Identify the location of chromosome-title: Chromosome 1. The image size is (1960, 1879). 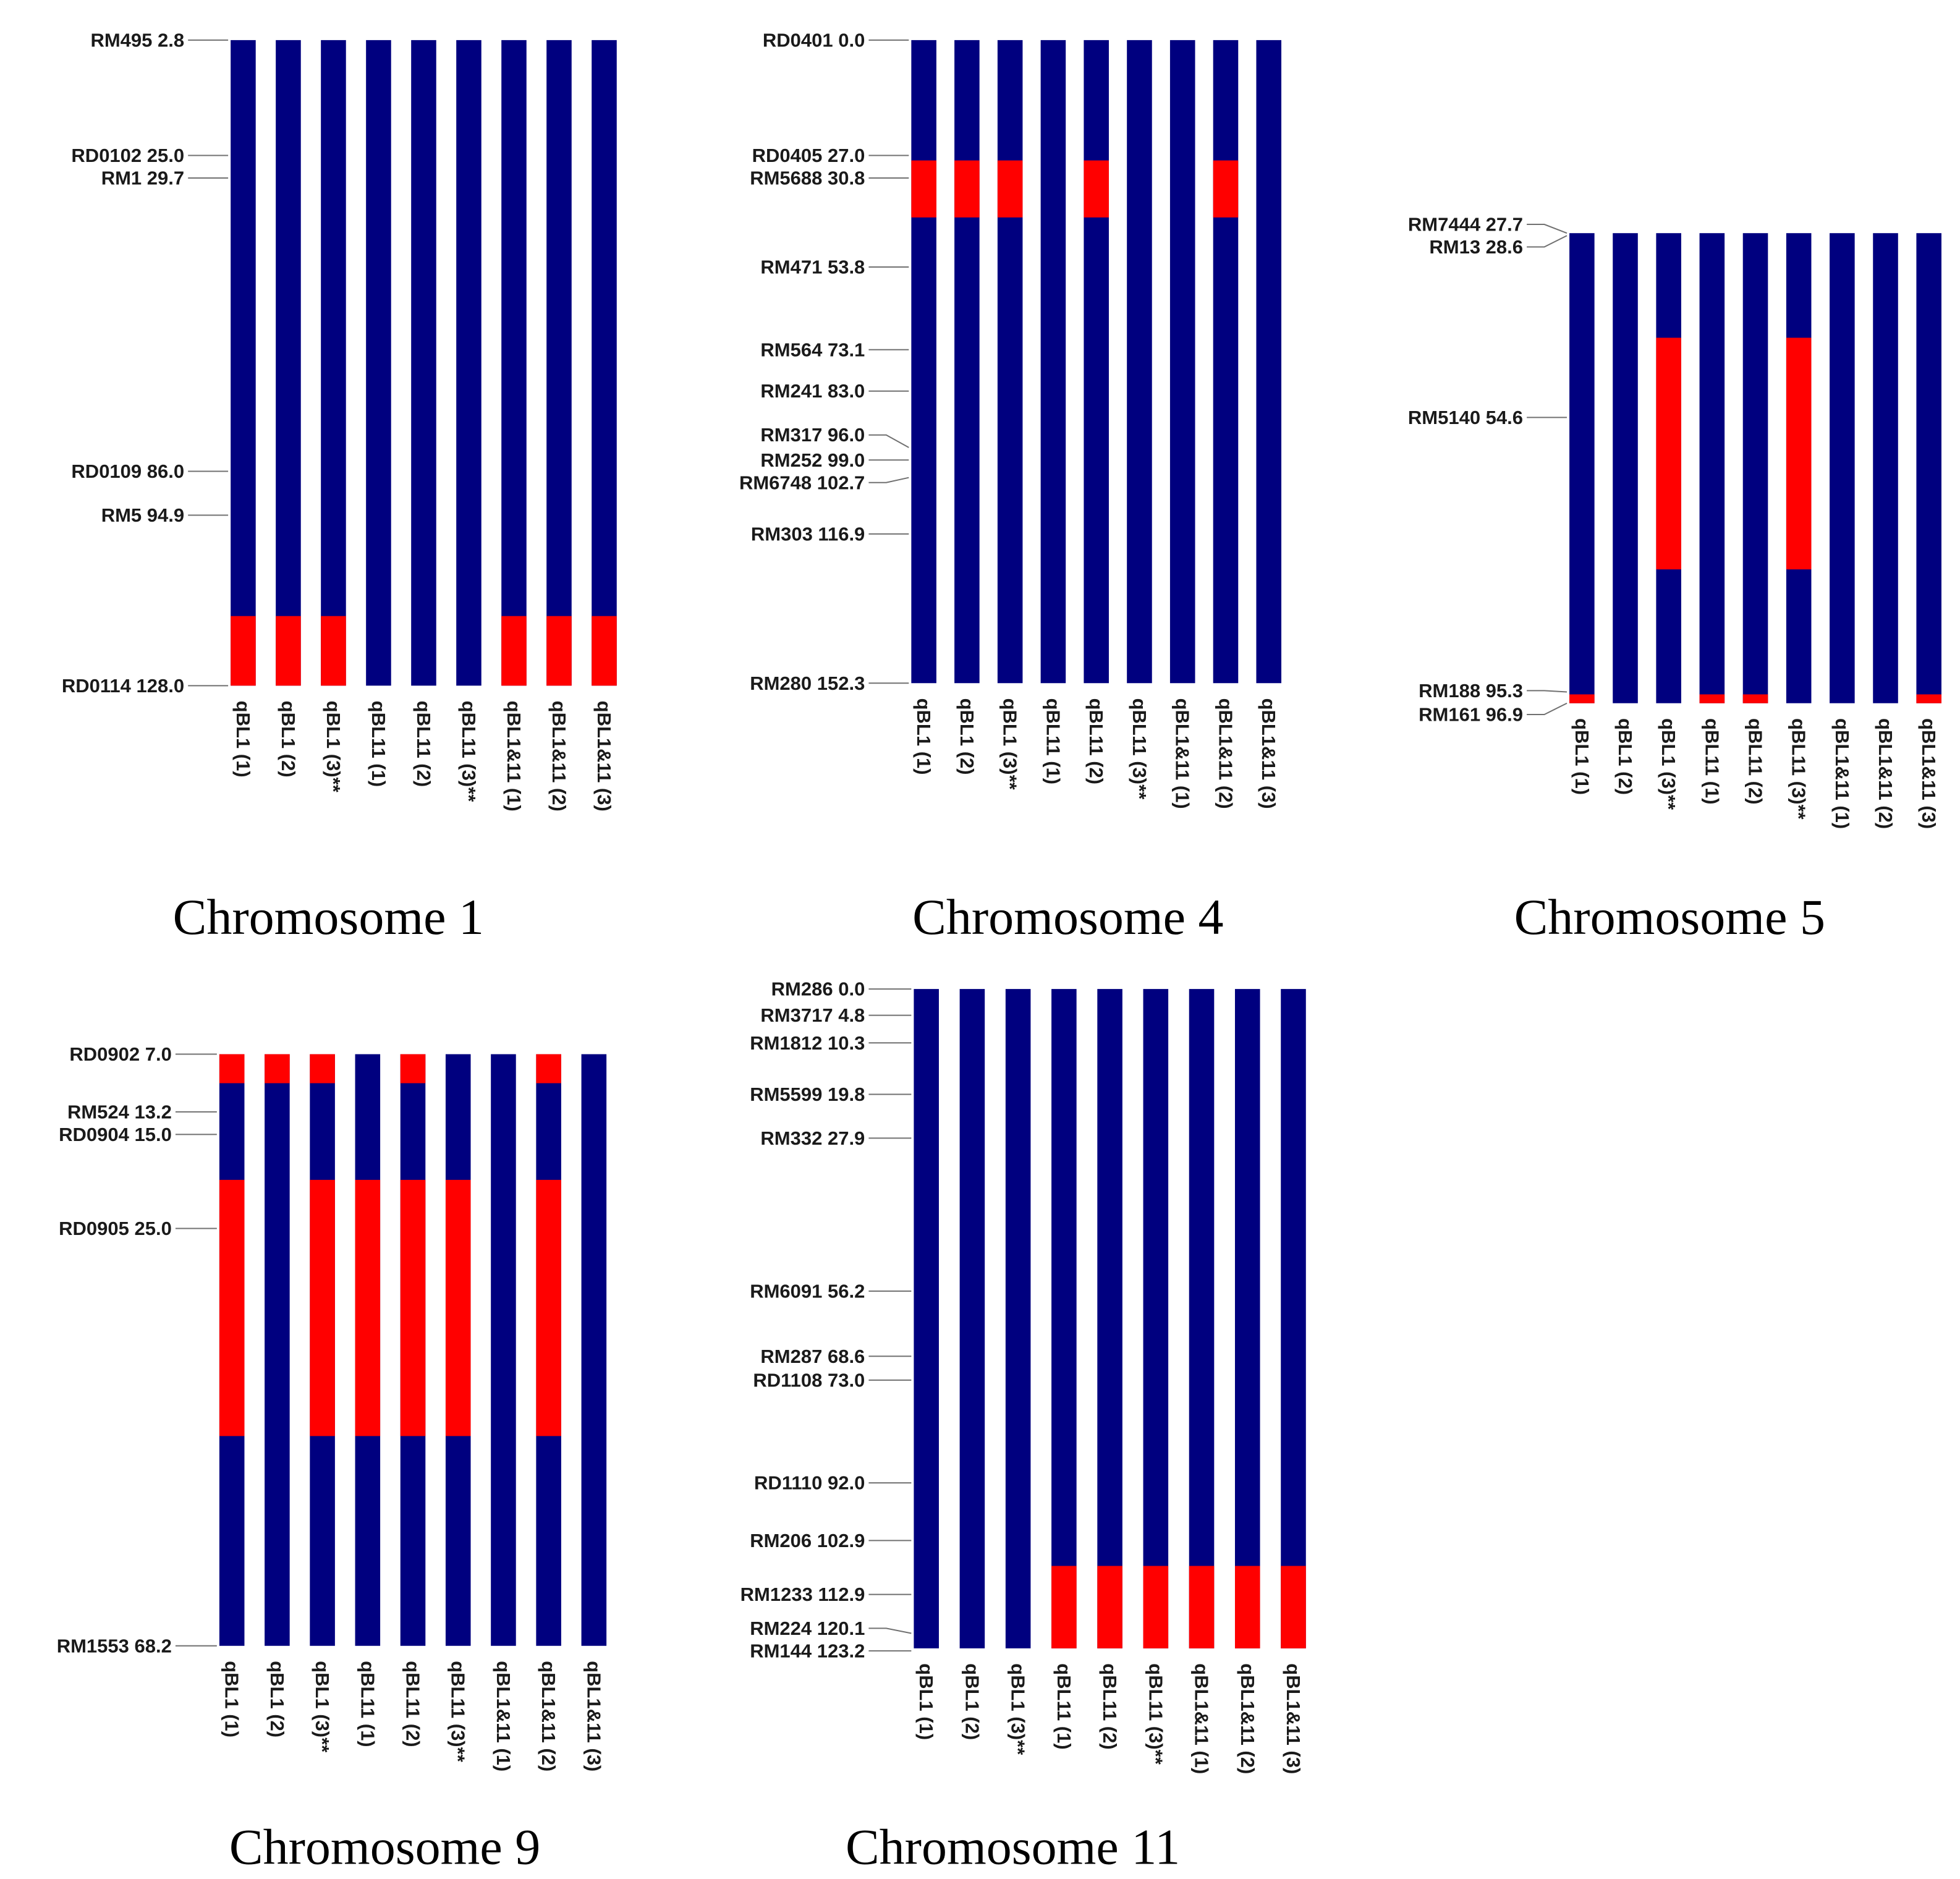
(329, 917).